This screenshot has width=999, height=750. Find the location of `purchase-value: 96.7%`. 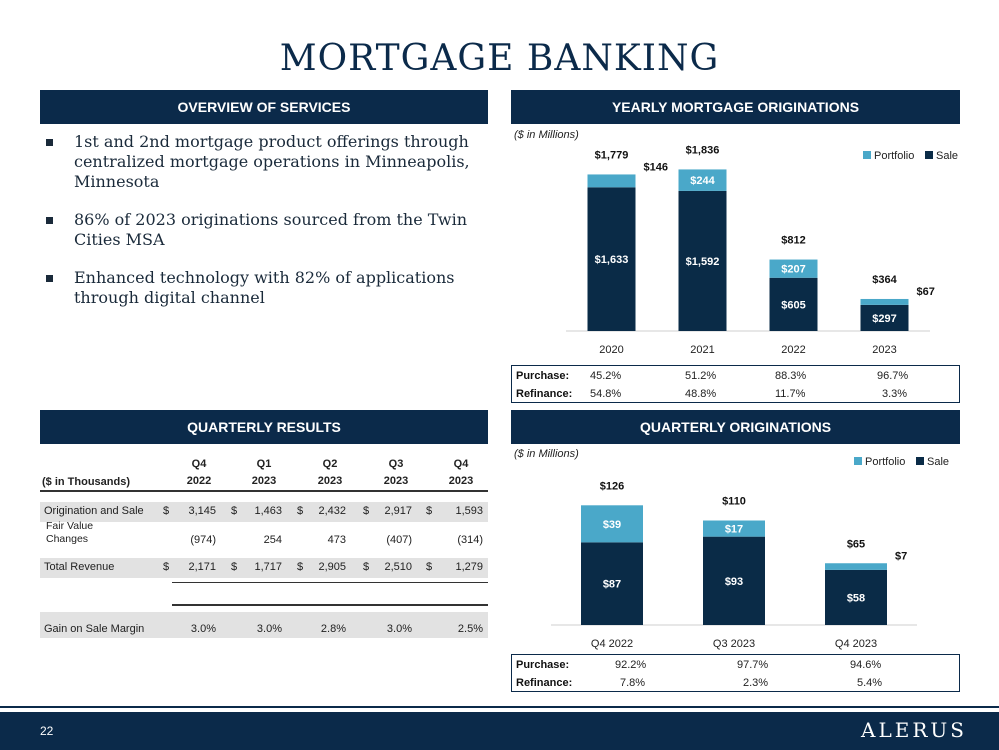

purchase-value: 96.7% is located at coordinates (893, 375).